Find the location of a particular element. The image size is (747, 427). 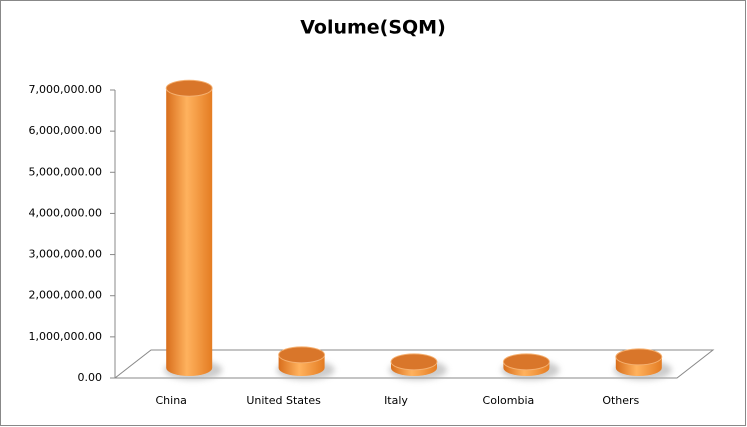

y-tick-label: 5,000,000.00 is located at coordinates (65, 171).